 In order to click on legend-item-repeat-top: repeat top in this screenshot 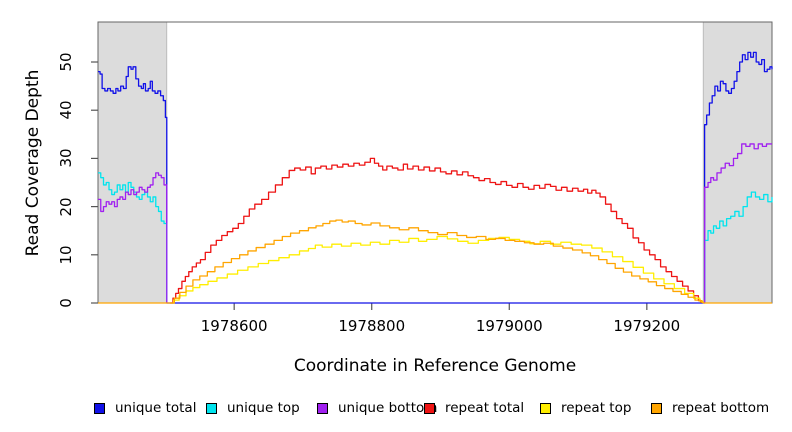, I will do `click(585, 408)`.